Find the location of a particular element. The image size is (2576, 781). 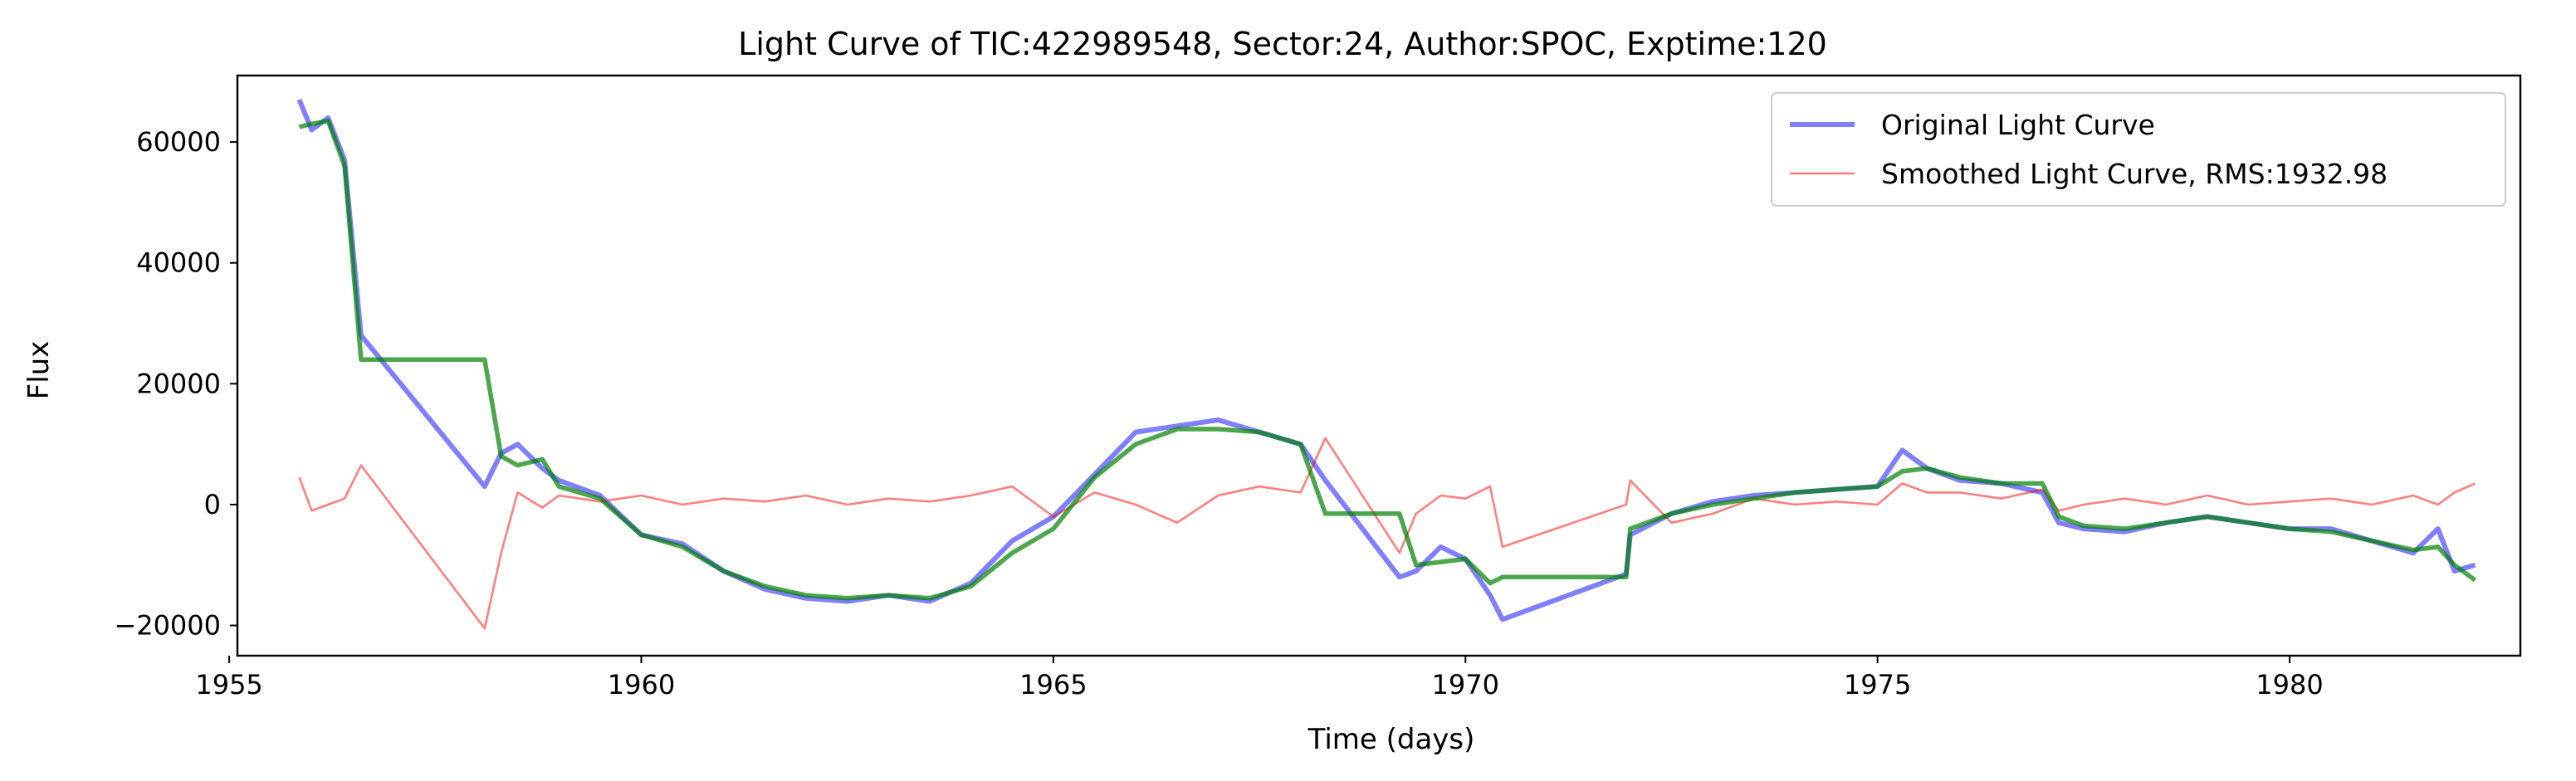

legend-box is located at coordinates (2138, 149).